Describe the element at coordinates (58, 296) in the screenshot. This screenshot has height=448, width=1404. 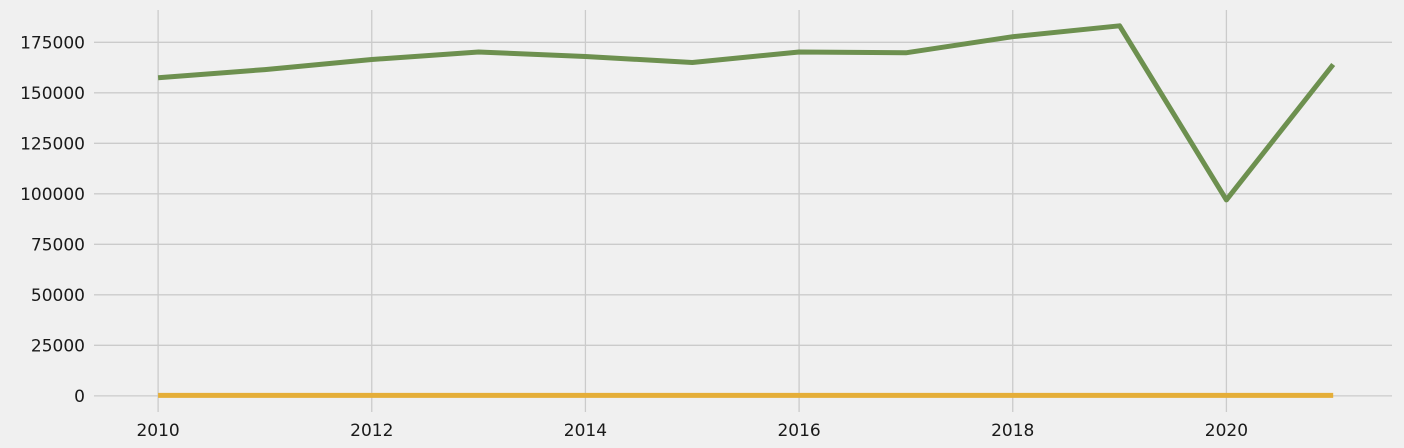
I see `y-tick-label: 50000` at that location.